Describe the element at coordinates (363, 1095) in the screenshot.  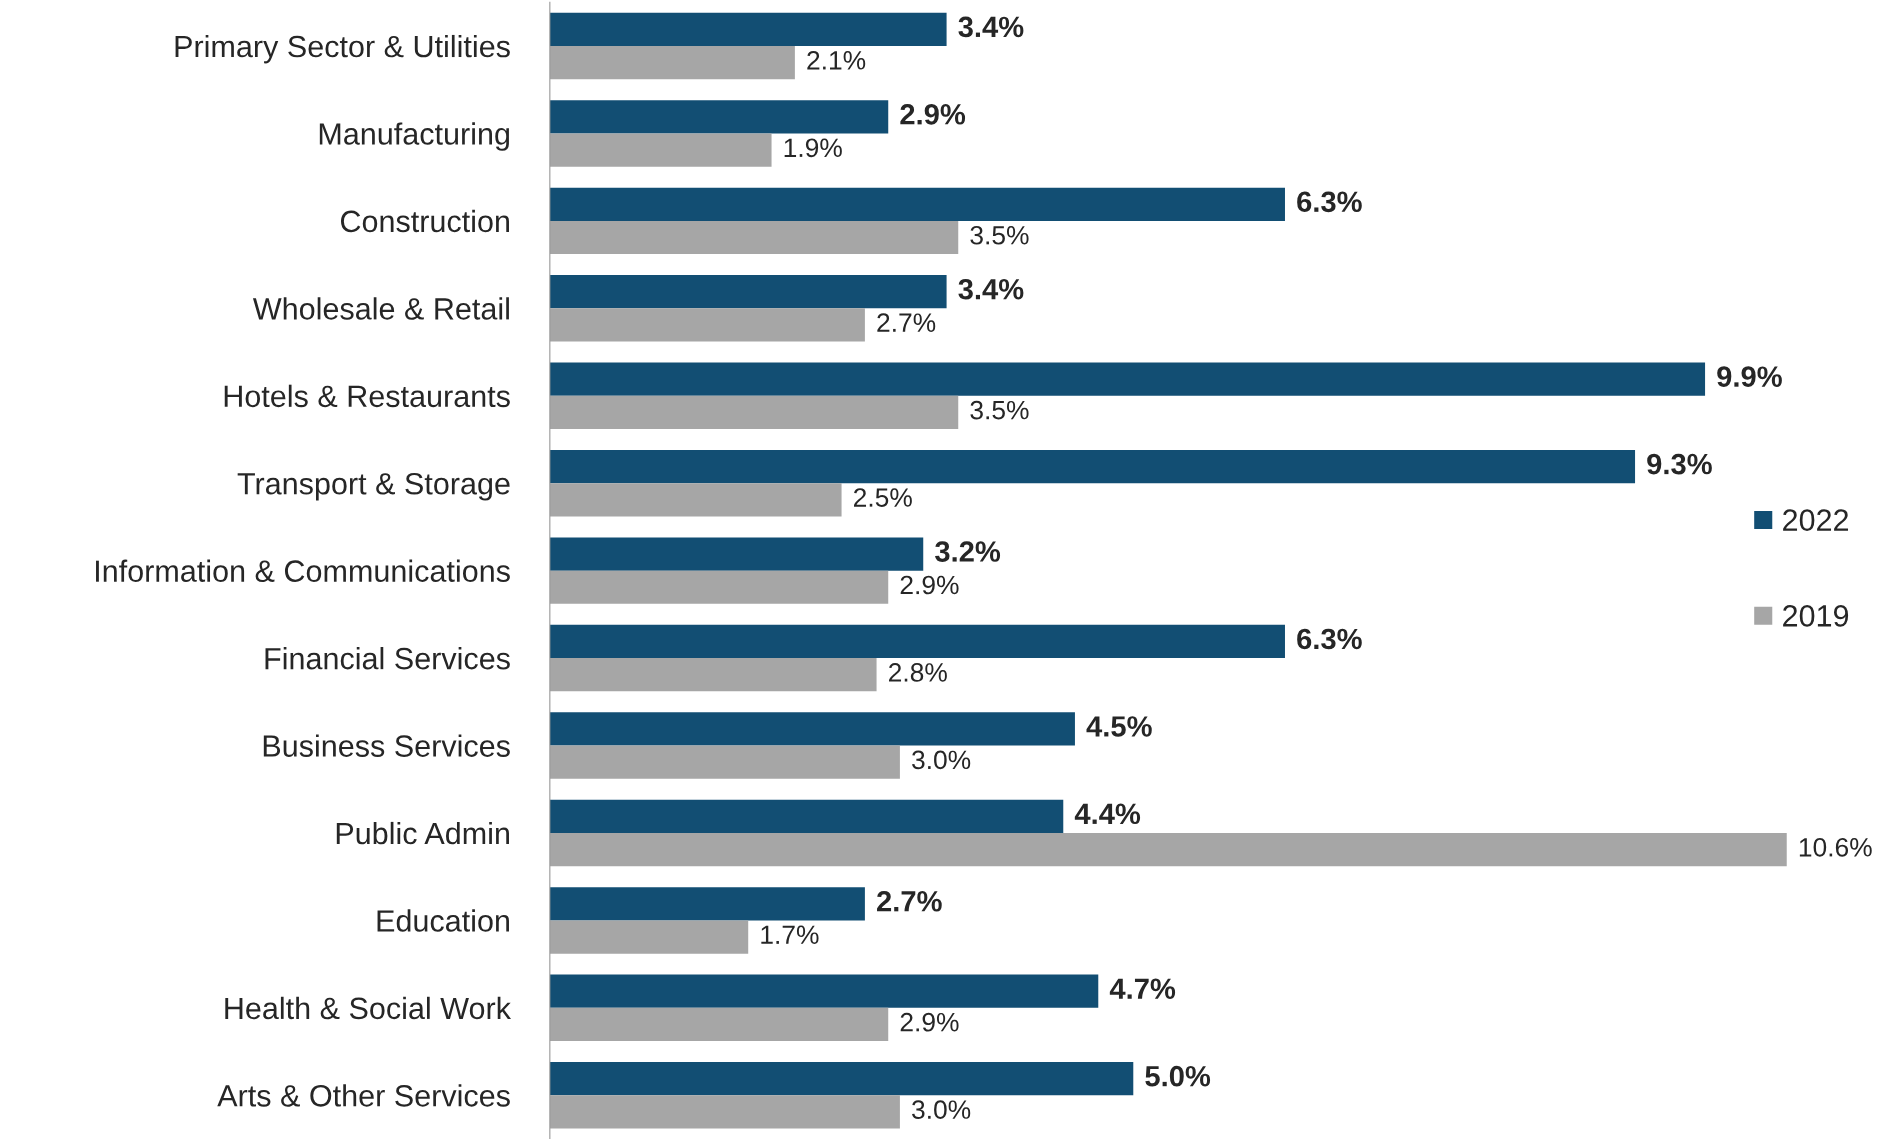
I see `y-tick-label: Arts & Other Services` at that location.